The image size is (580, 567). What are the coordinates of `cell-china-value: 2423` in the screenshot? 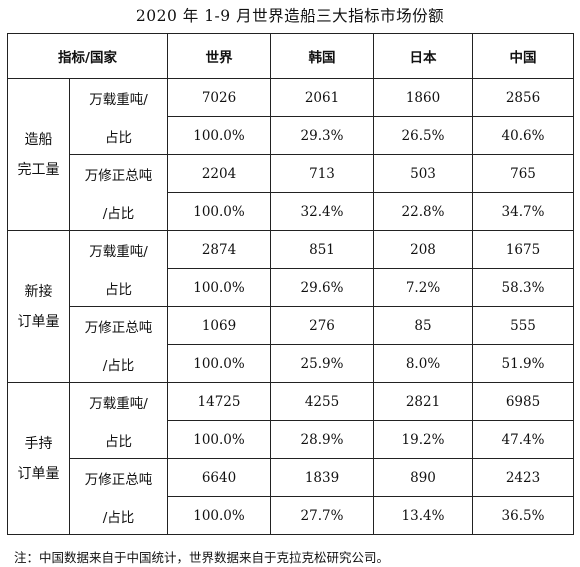 It's located at (523, 477).